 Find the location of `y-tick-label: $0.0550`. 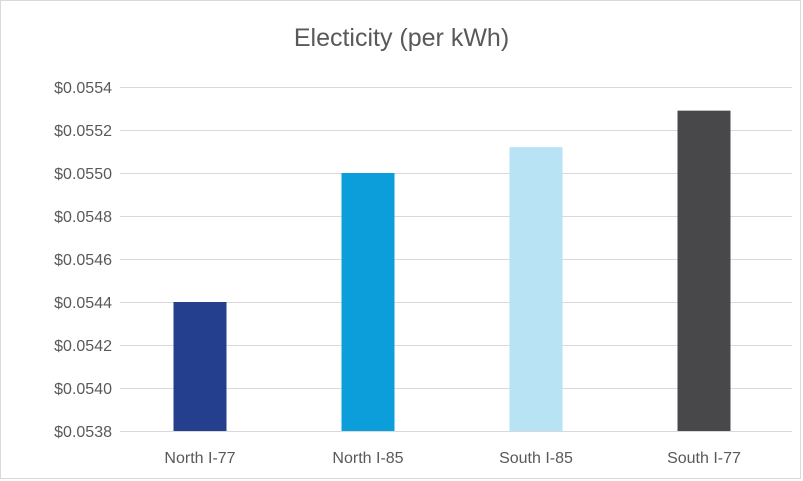

y-tick-label: $0.0550 is located at coordinates (83, 174).